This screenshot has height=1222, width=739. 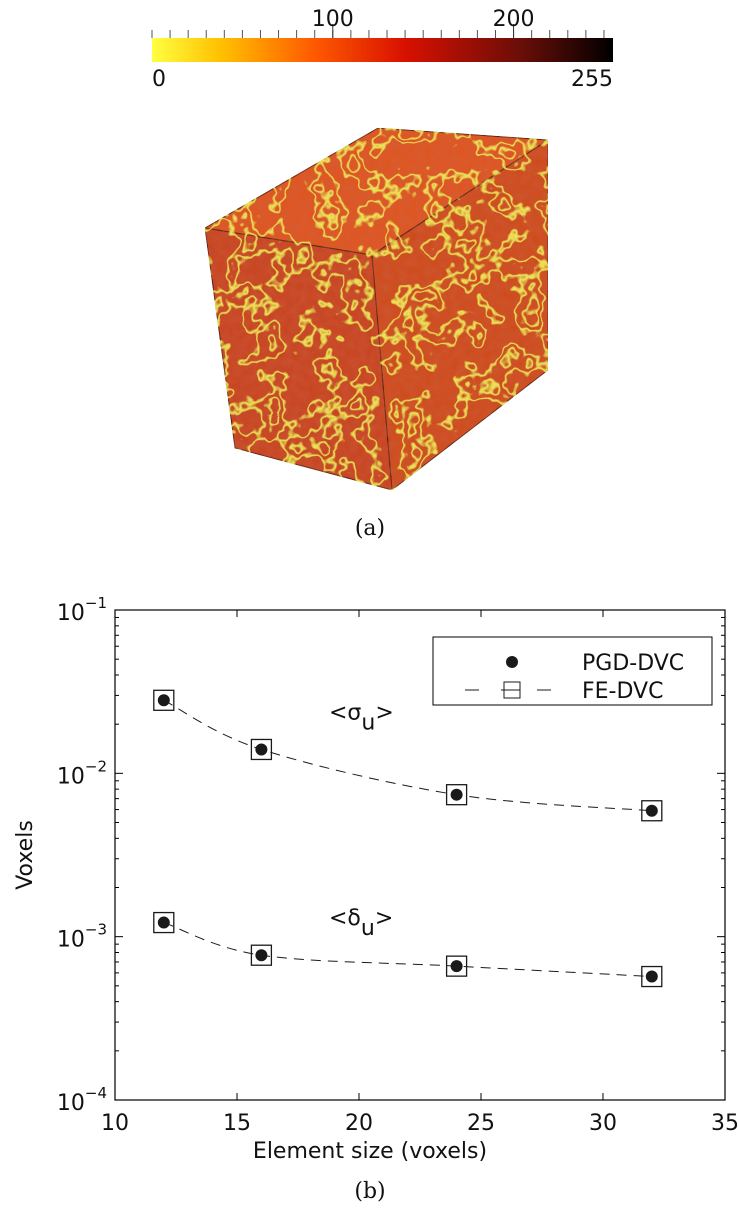 What do you see at coordinates (512, 662) in the screenshot?
I see `legend-circle` at bounding box center [512, 662].